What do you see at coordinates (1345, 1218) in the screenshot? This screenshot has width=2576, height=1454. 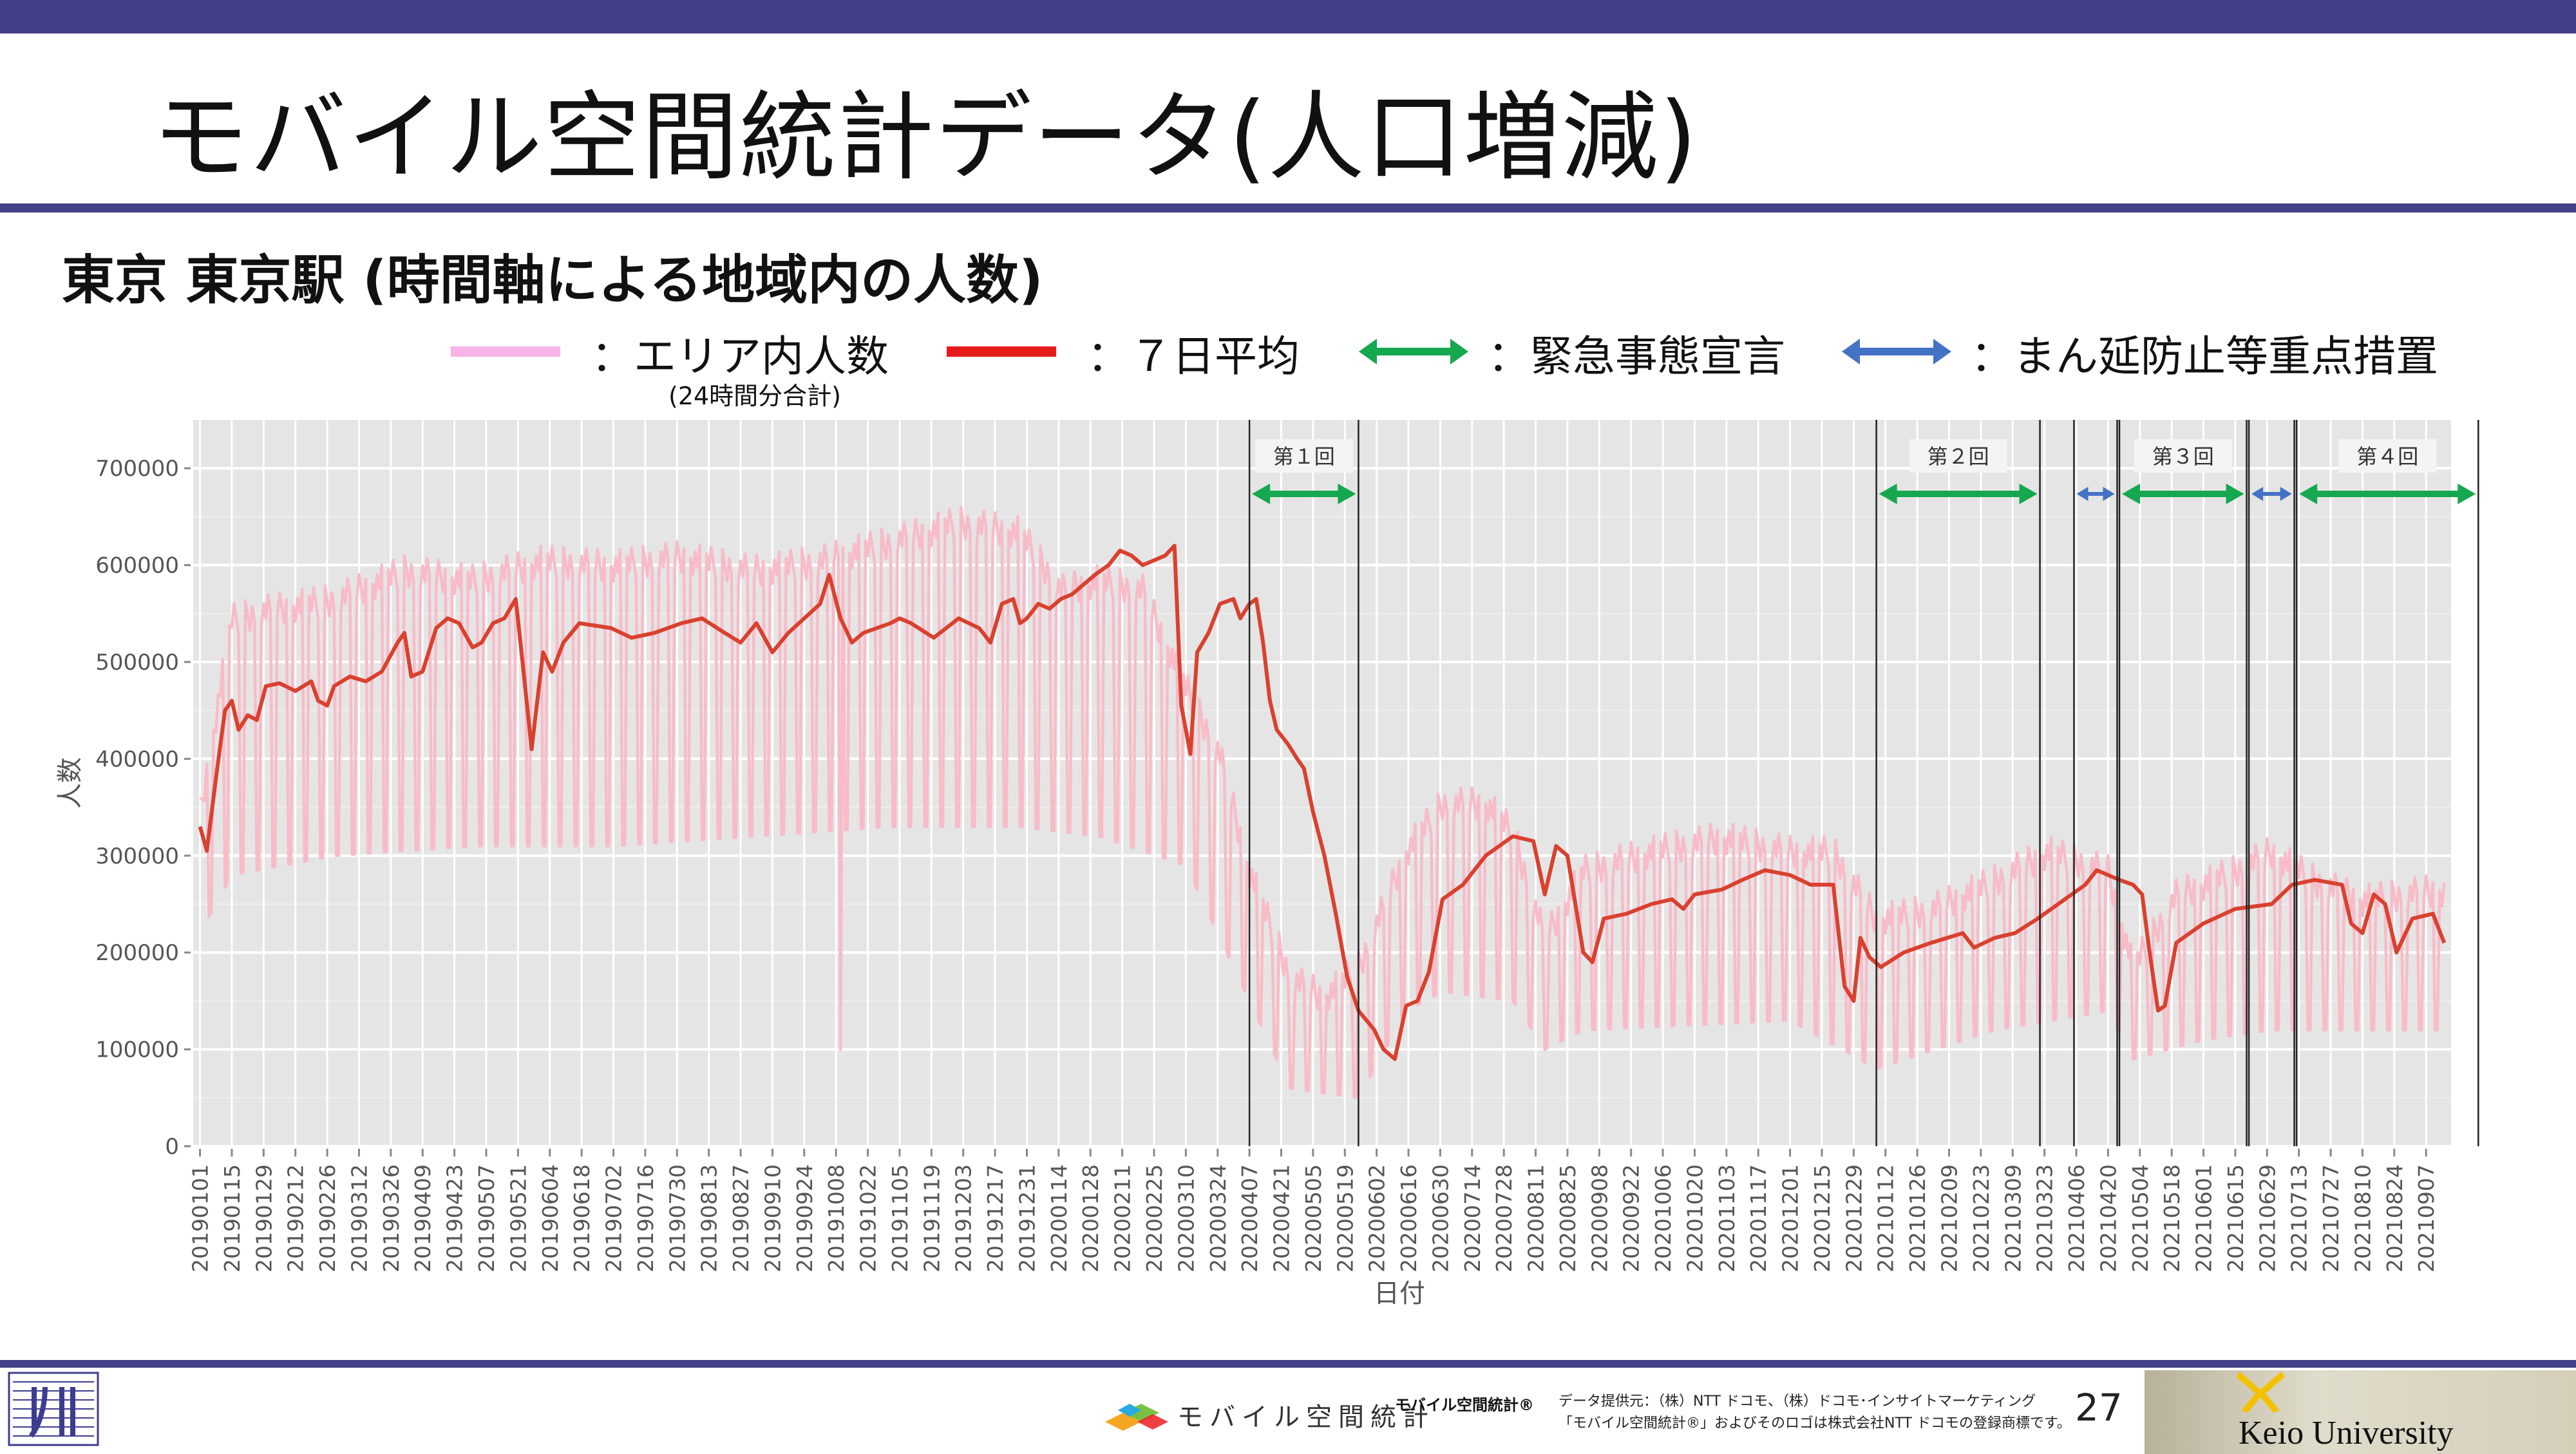 I see `x-tick-label: 20200519` at bounding box center [1345, 1218].